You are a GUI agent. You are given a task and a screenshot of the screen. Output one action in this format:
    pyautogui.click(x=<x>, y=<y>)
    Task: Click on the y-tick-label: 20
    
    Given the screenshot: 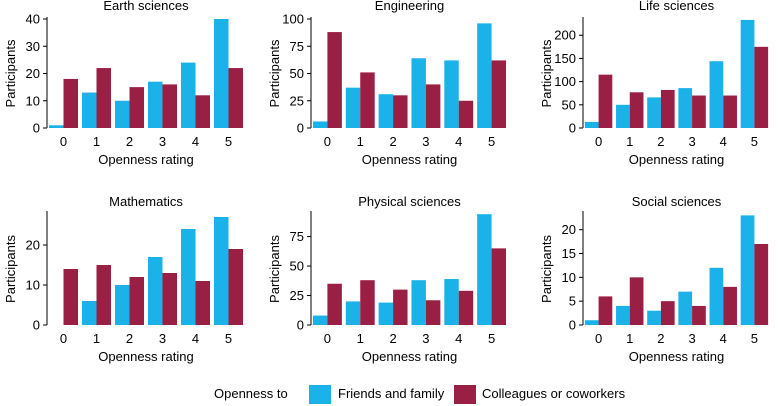 What is the action you would take?
    pyautogui.click(x=33, y=245)
    